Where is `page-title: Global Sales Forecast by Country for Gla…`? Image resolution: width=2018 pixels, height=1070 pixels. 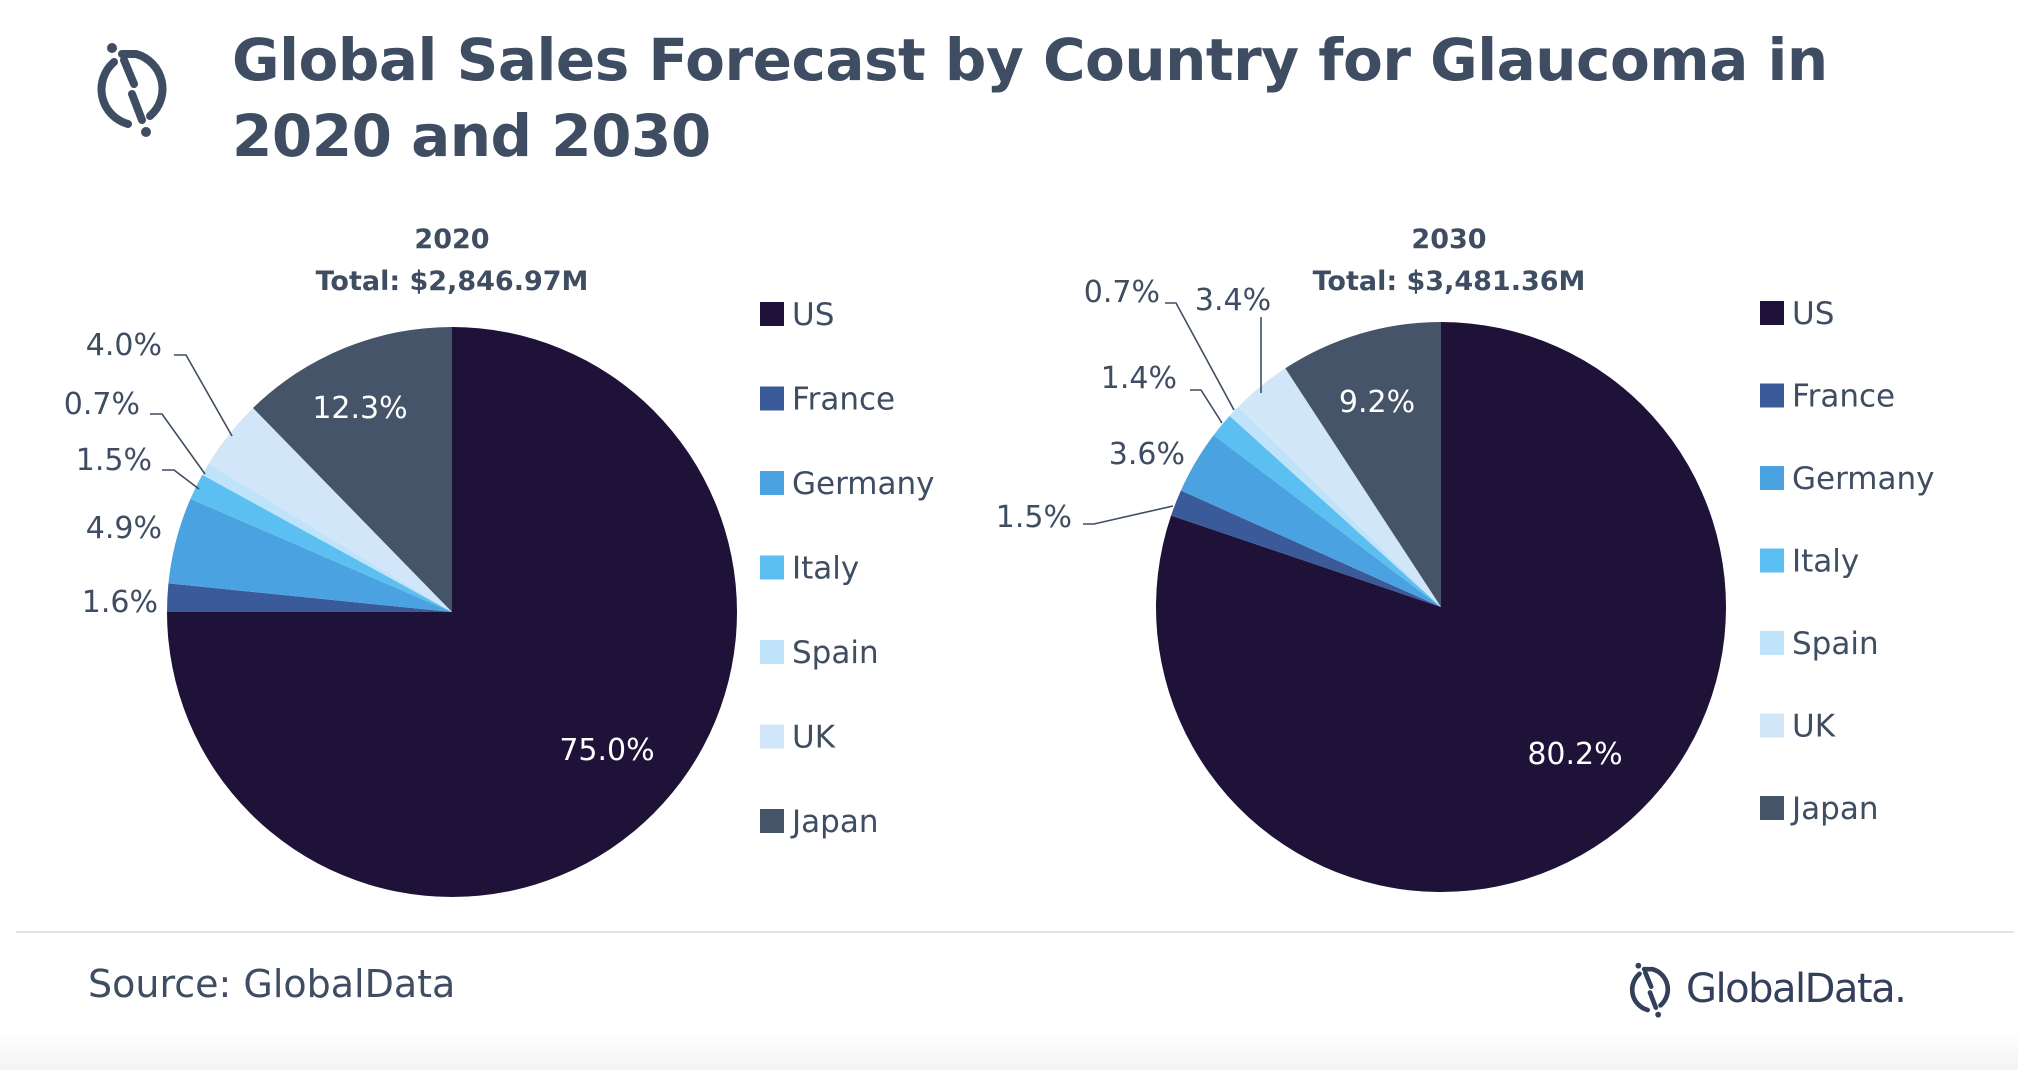 page-title: Global Sales Forecast by Country for Gla… is located at coordinates (1082, 98).